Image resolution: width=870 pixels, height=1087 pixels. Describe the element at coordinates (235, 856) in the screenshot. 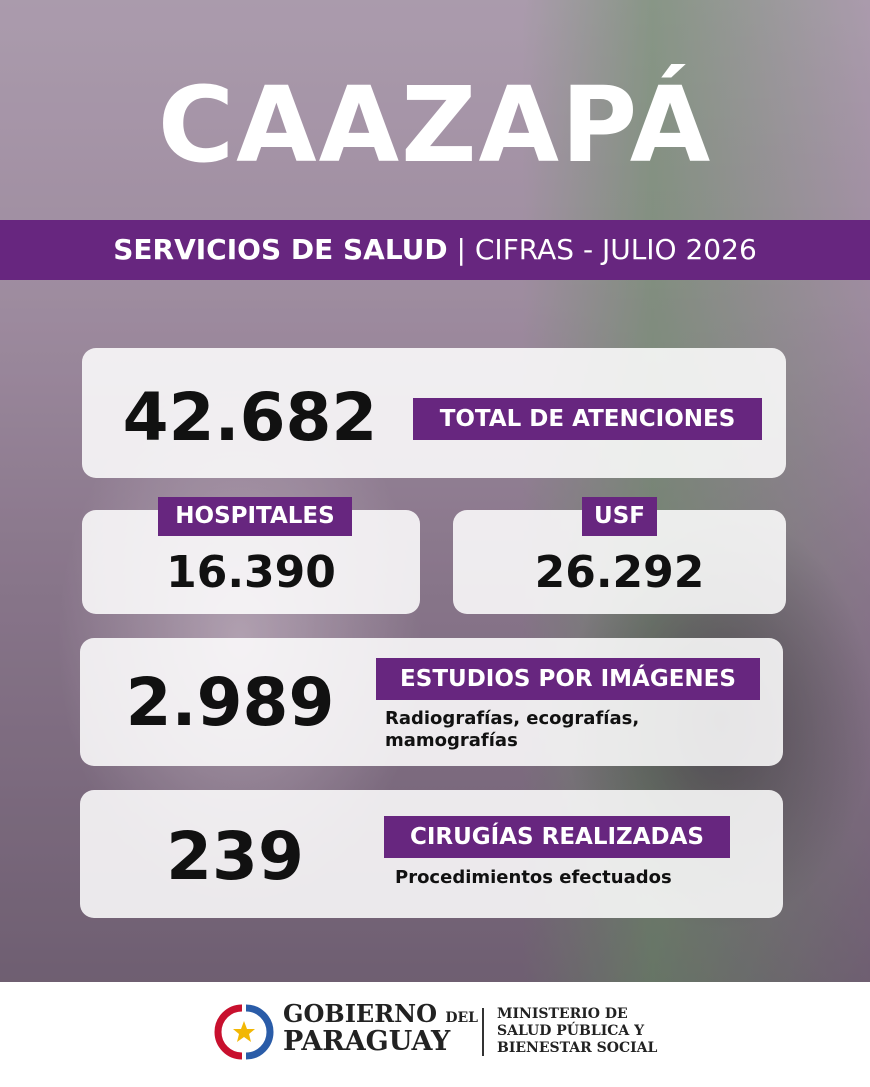

I see `card-number: 239` at that location.